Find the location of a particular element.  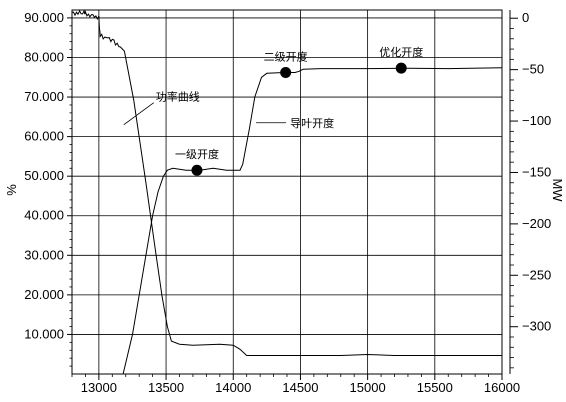

y-left-tick-label: 60.000 is located at coordinates (44, 136).